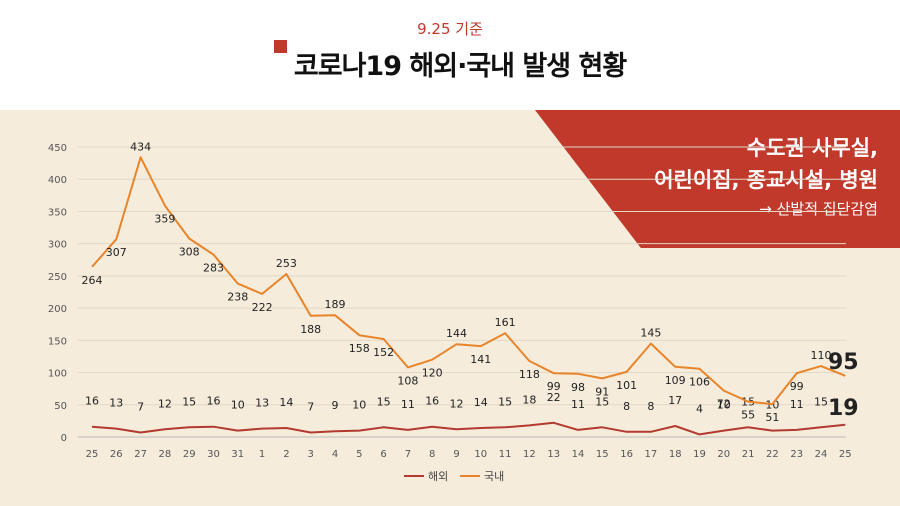 The width and height of the screenshot is (900, 506). What do you see at coordinates (723, 454) in the screenshot?
I see `x-tick-label: 20` at bounding box center [723, 454].